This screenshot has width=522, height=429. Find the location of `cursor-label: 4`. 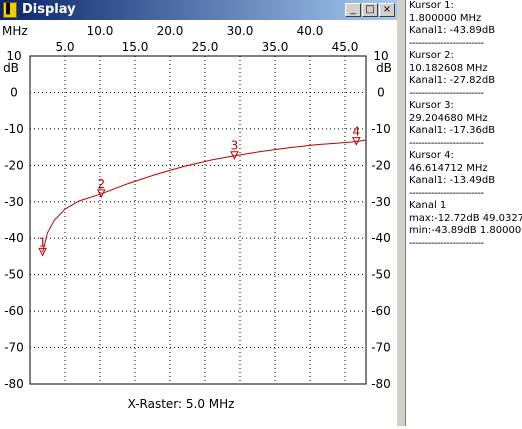

cursor-label: 4 is located at coordinates (356, 132).